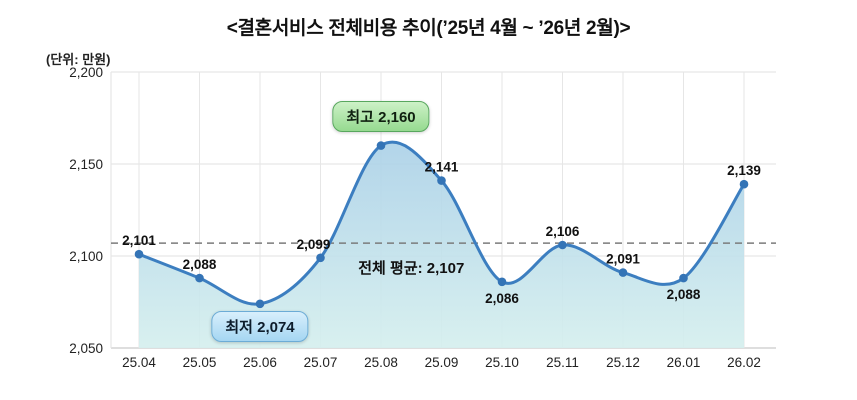 The image size is (857, 400). Describe the element at coordinates (684, 362) in the screenshot. I see `x-tick-label: 26.01` at that location.